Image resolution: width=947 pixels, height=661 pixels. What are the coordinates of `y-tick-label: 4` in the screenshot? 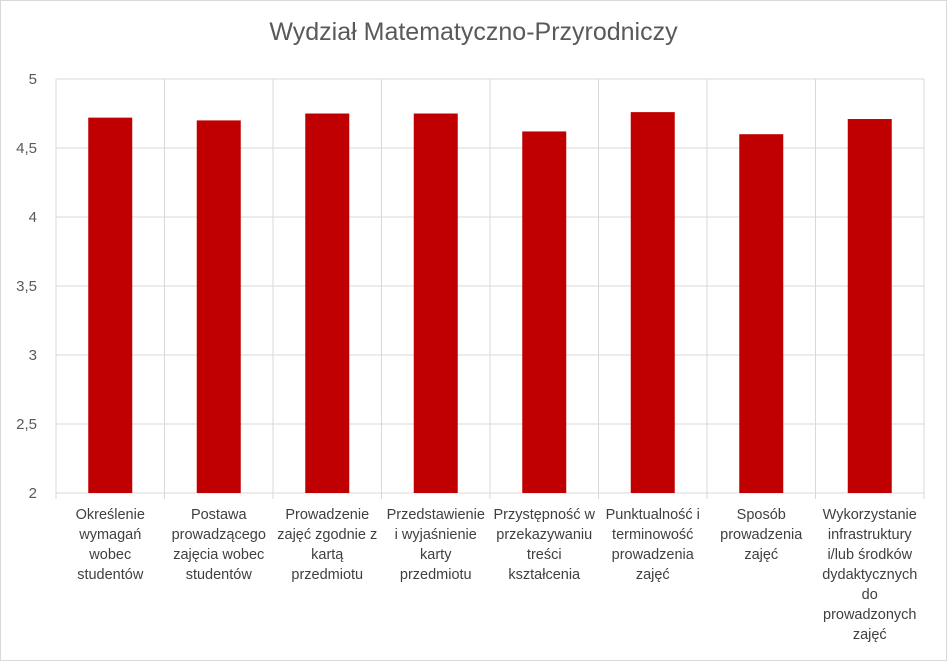 It's located at (33, 217).